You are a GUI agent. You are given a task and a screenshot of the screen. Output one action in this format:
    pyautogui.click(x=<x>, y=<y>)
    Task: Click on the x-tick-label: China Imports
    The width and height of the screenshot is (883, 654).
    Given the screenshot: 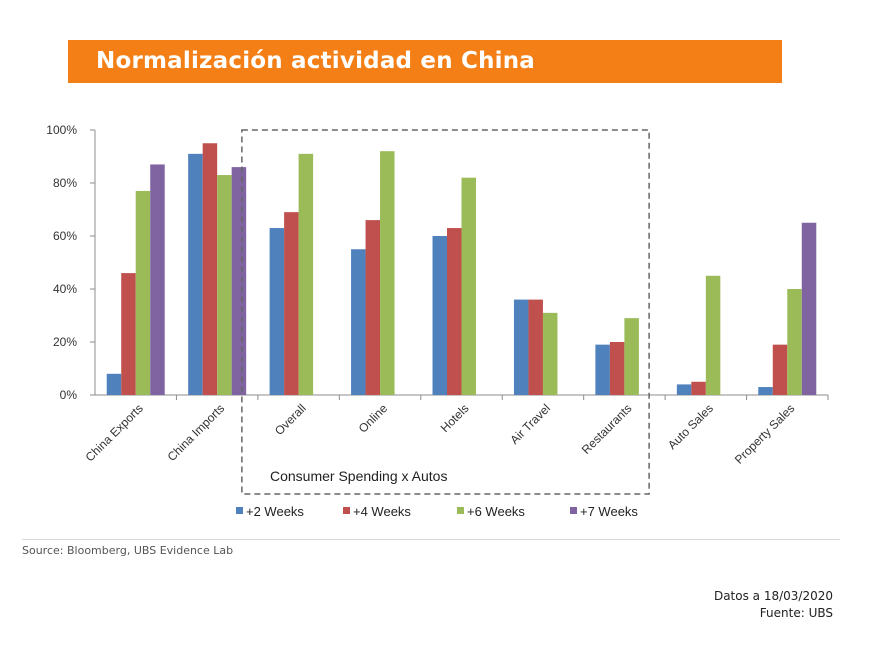 What is the action you would take?
    pyautogui.click(x=196, y=432)
    